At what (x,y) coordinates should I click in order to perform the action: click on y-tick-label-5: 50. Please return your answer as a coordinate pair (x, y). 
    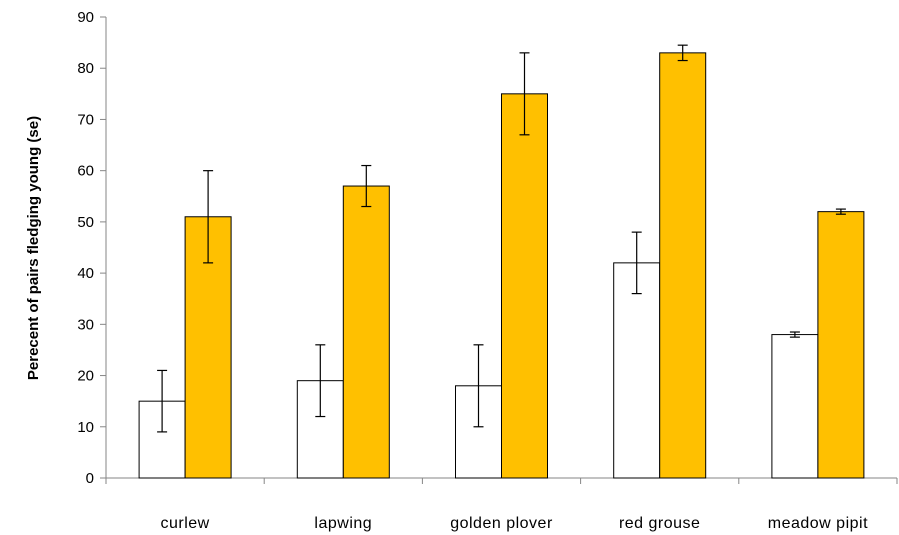
    Looking at the image, I should click on (85, 222).